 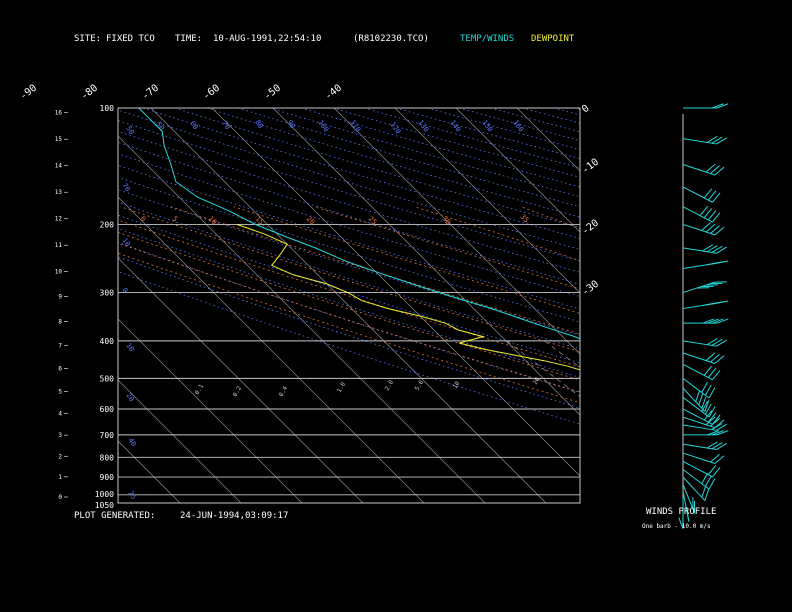 I want to click on mixing-ratio-label: 1.0, so click(x=342, y=387).